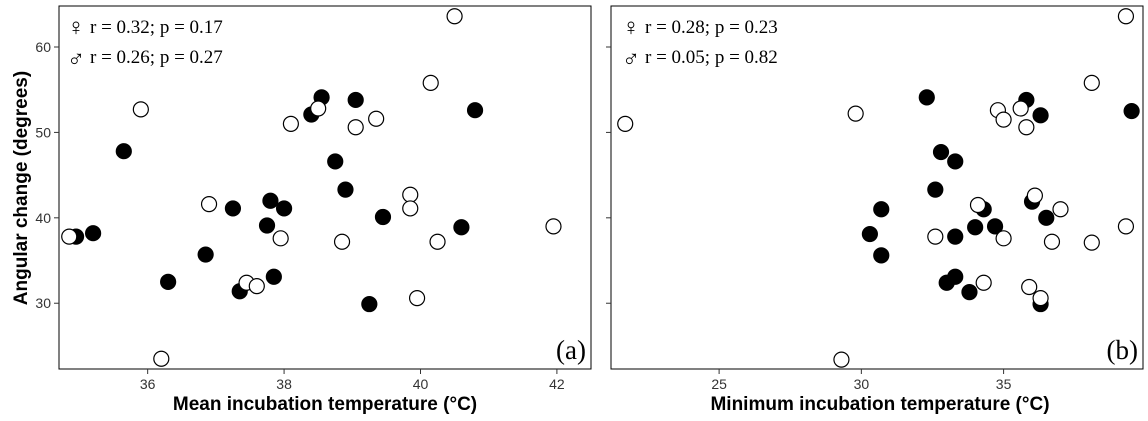  Describe the element at coordinates (631, 28) in the screenshot. I see `female-symbol-icon: ♀` at that location.